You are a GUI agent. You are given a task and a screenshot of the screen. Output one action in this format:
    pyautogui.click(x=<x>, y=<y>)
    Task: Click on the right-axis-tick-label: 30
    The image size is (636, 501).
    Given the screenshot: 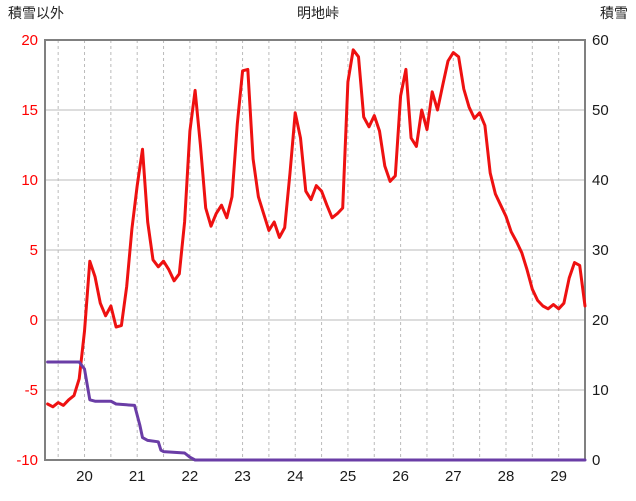 What is the action you would take?
    pyautogui.click(x=600, y=250)
    